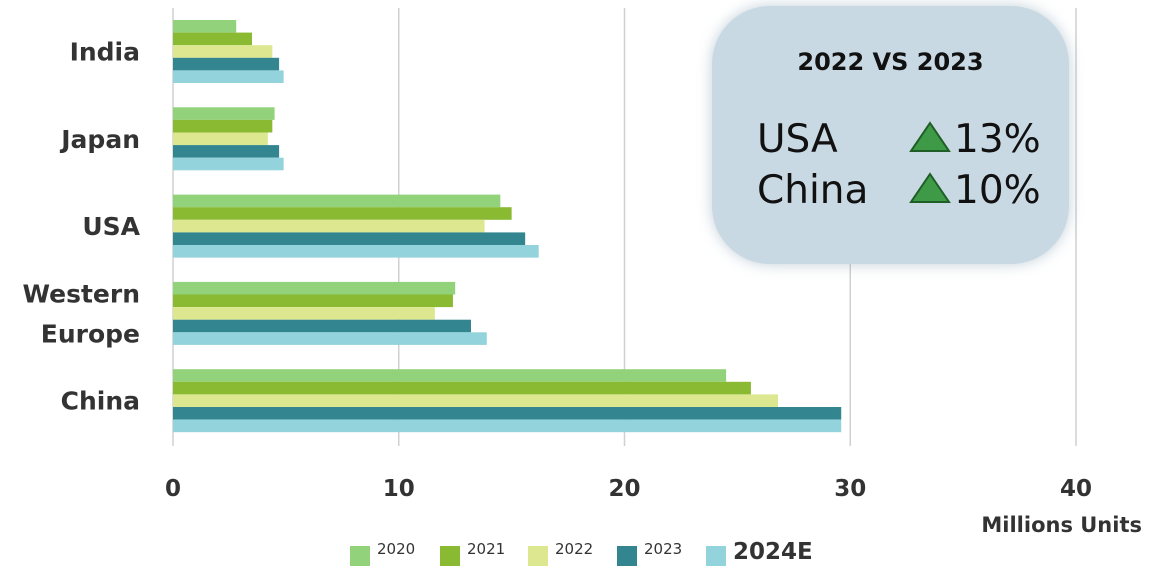  I want to click on bar-usa-2024e, so click(356, 251).